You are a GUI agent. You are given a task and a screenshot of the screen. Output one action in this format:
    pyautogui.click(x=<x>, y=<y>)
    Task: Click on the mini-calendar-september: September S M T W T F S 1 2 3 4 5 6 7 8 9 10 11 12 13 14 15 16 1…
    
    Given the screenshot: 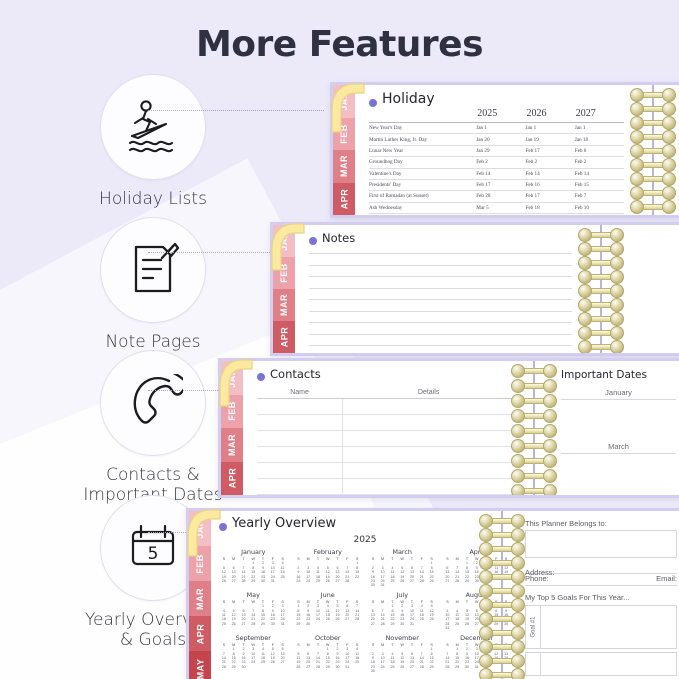 What is the action you would take?
    pyautogui.click(x=253, y=651)
    